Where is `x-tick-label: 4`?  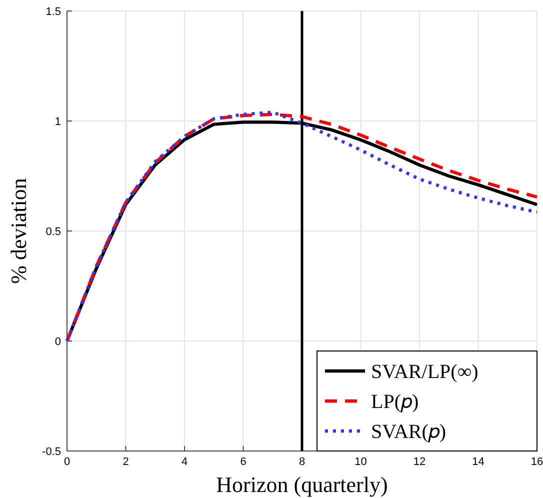
x-tick-label: 4 is located at coordinates (184, 462).